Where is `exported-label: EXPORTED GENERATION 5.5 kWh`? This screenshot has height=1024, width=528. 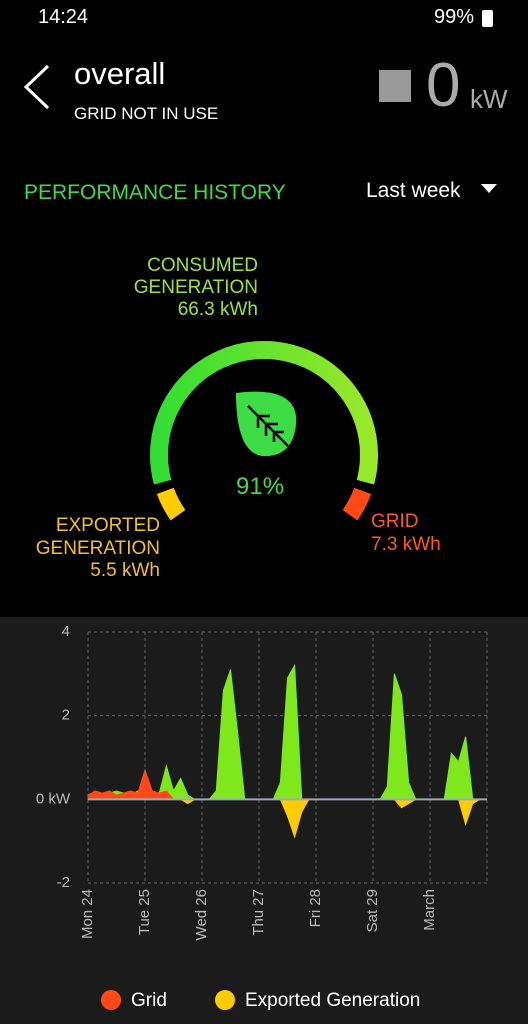 exported-label: EXPORTED GENERATION 5.5 kWh is located at coordinates (98, 549).